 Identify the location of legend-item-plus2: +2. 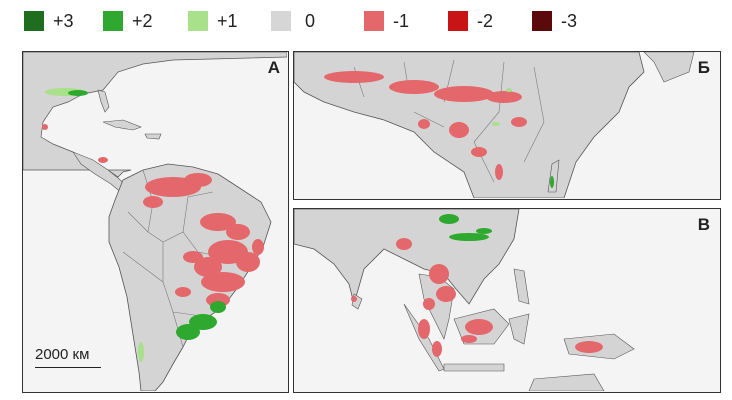
(128, 21).